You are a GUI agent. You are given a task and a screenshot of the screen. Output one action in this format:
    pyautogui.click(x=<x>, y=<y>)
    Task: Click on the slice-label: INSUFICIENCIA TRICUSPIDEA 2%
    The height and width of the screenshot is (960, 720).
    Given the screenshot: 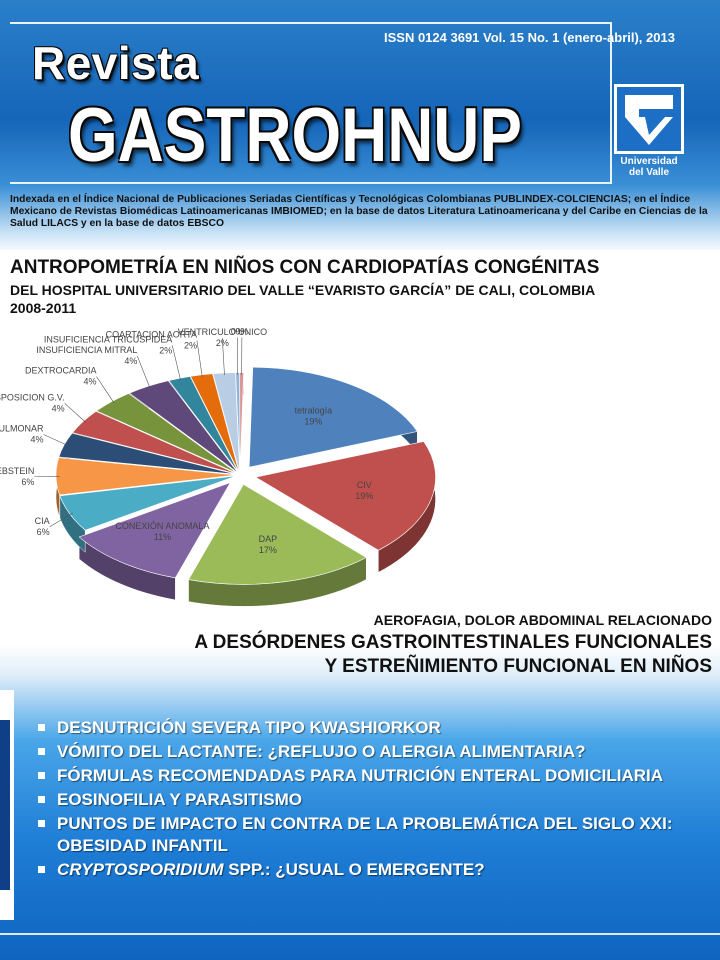 What is the action you would take?
    pyautogui.click(x=108, y=344)
    